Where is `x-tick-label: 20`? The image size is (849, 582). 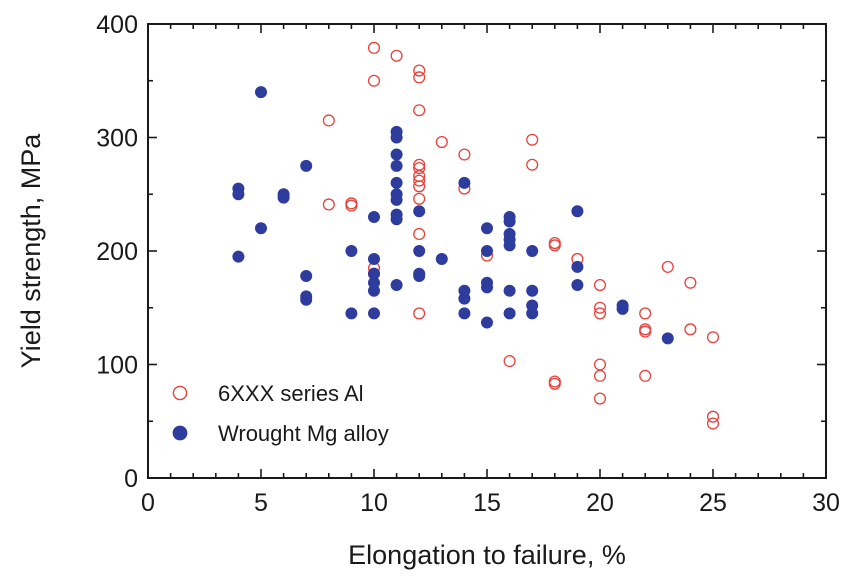 x-tick-label: 20 is located at coordinates (600, 503).